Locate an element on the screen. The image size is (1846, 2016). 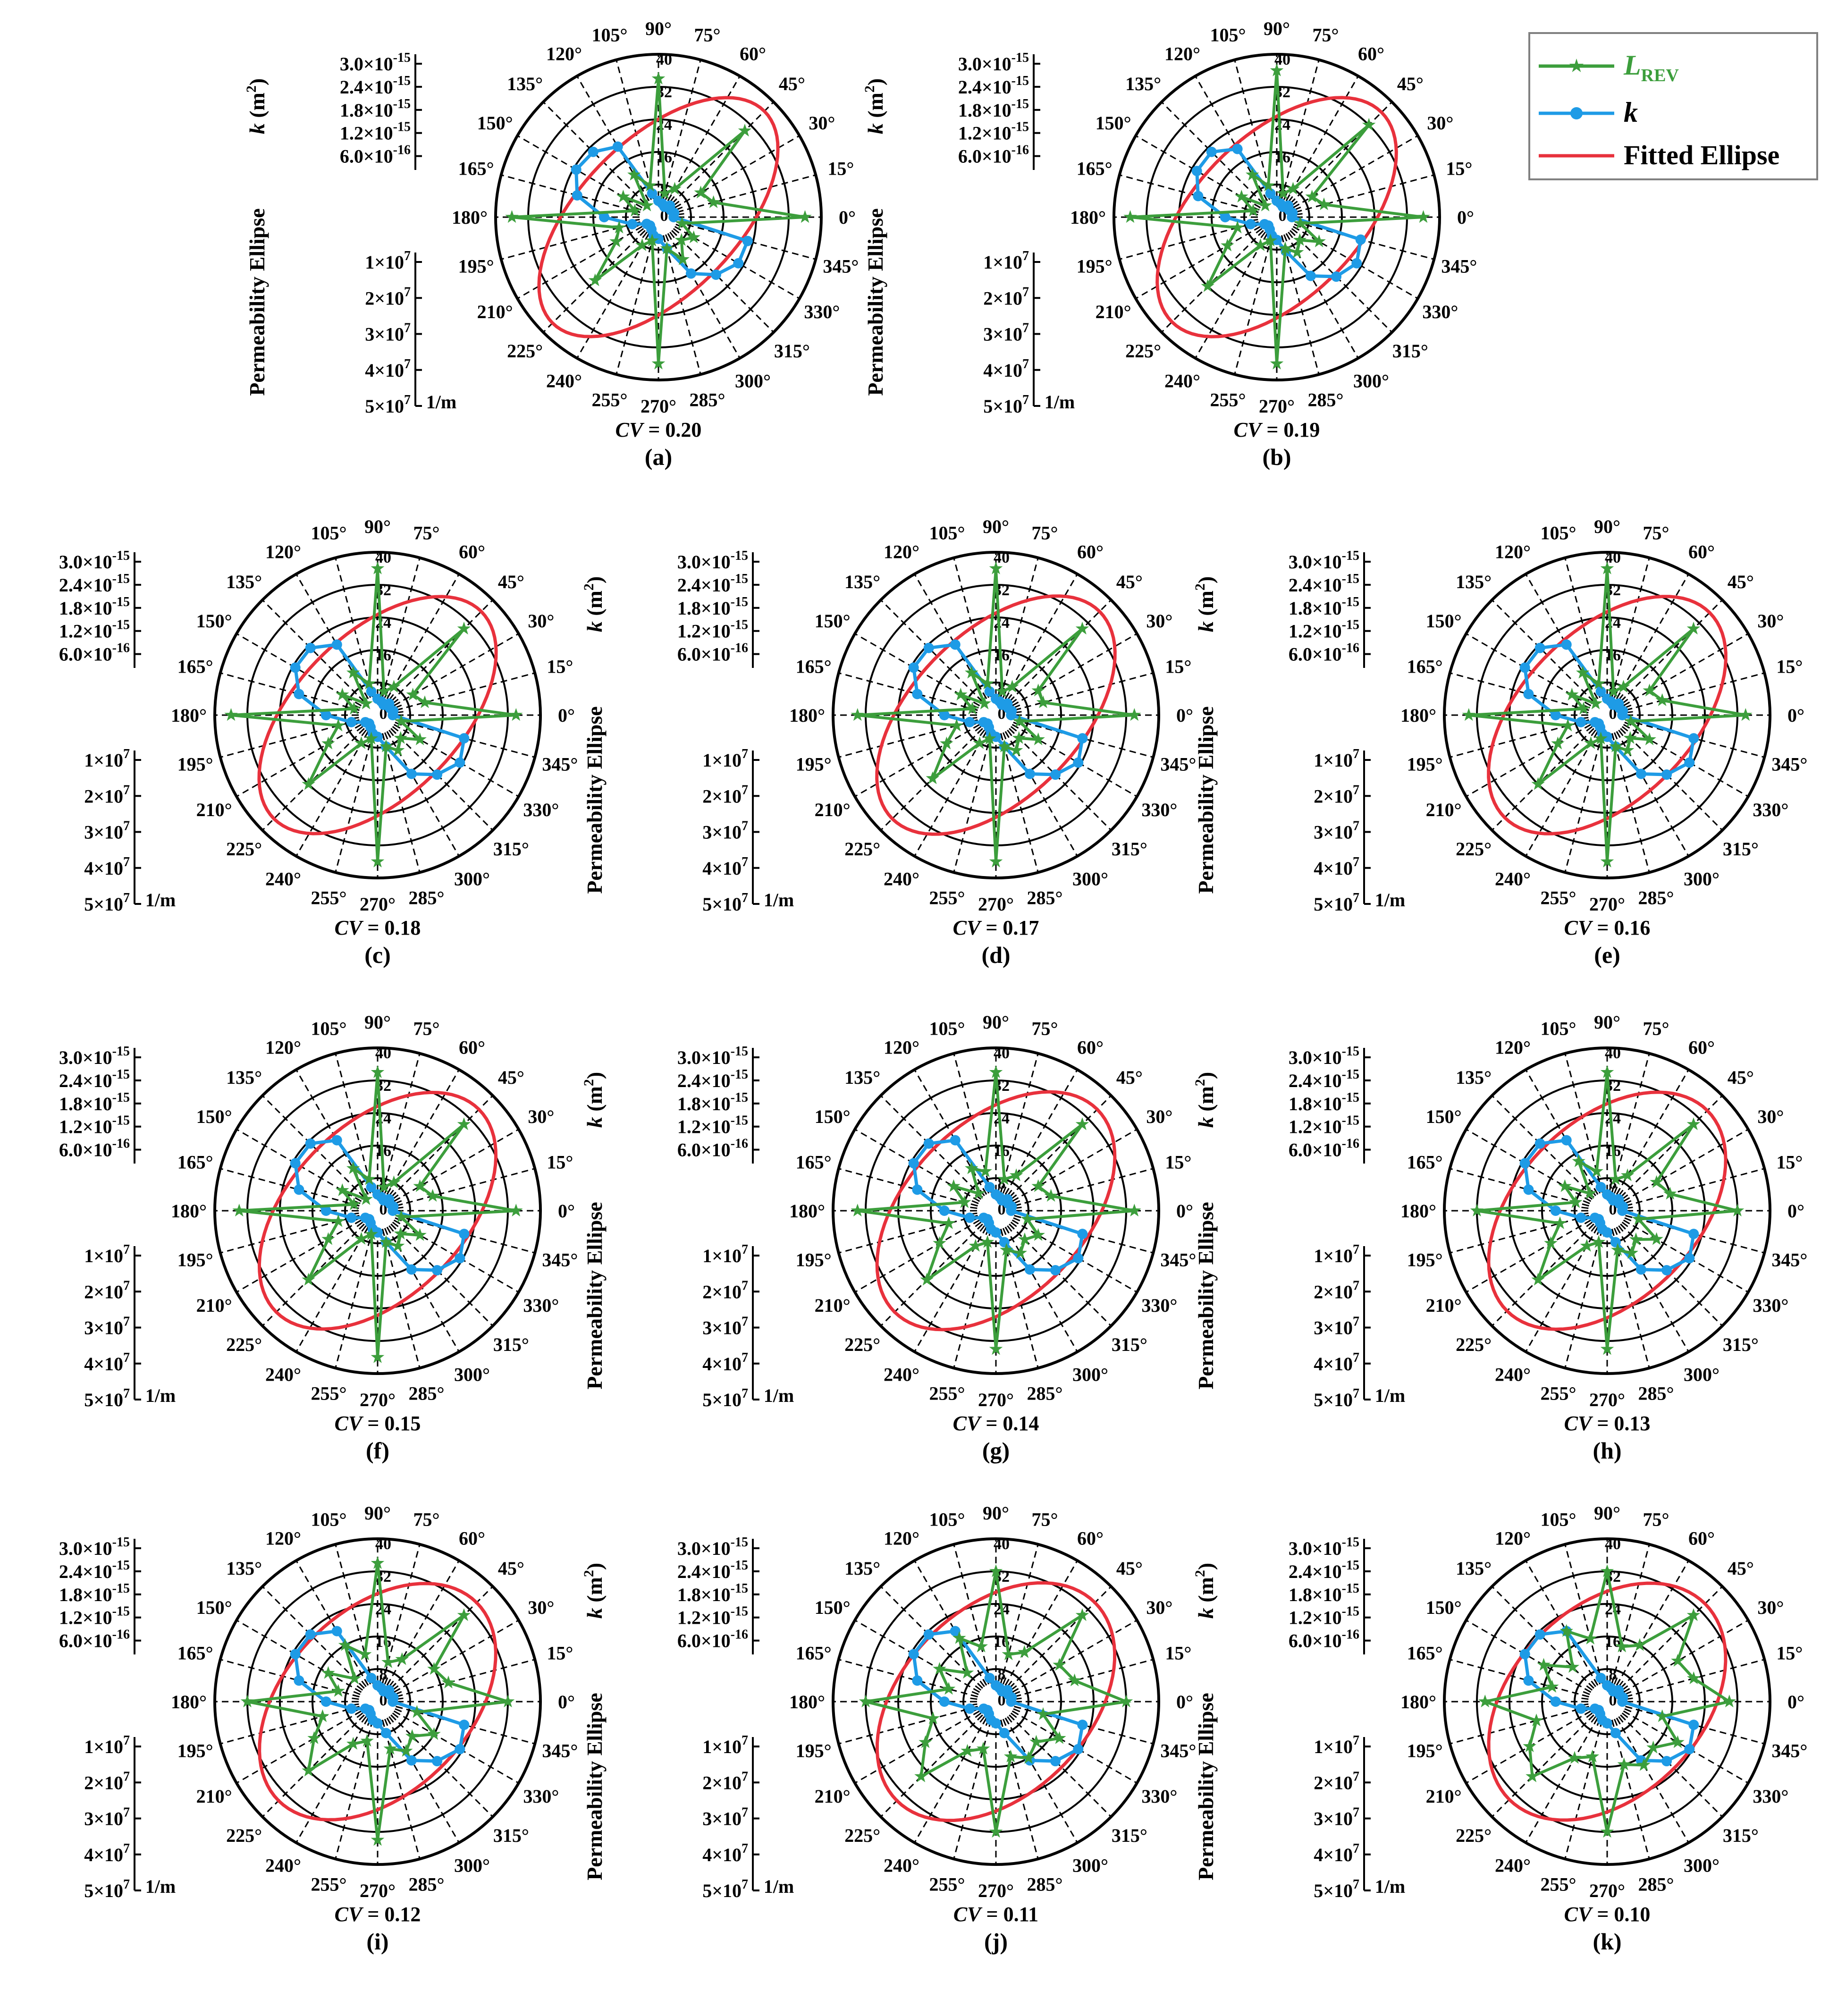
k-axis-tick-label: 1.8×10⁻¹⁵ is located at coordinates (375, 109).